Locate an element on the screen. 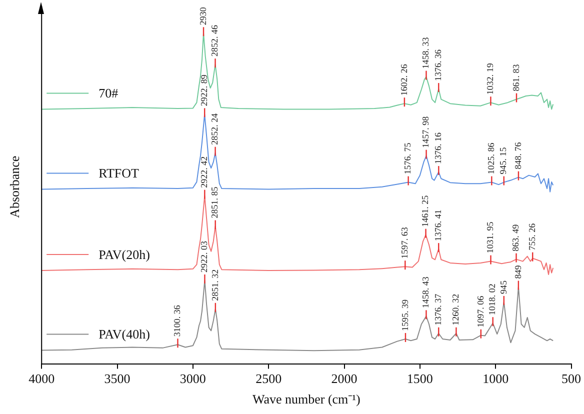  annotation: 848. 76 is located at coordinates (517, 156).